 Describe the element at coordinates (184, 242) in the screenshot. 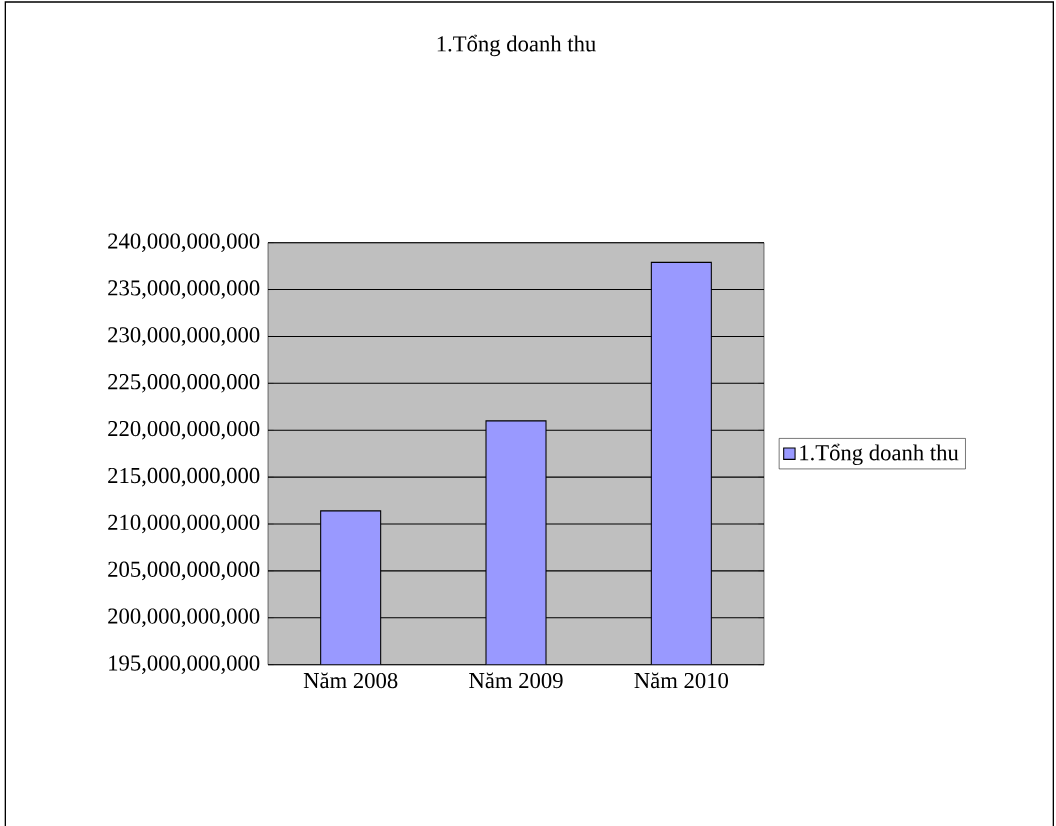

I see `y-tick-label: 240,000,000,000` at that location.